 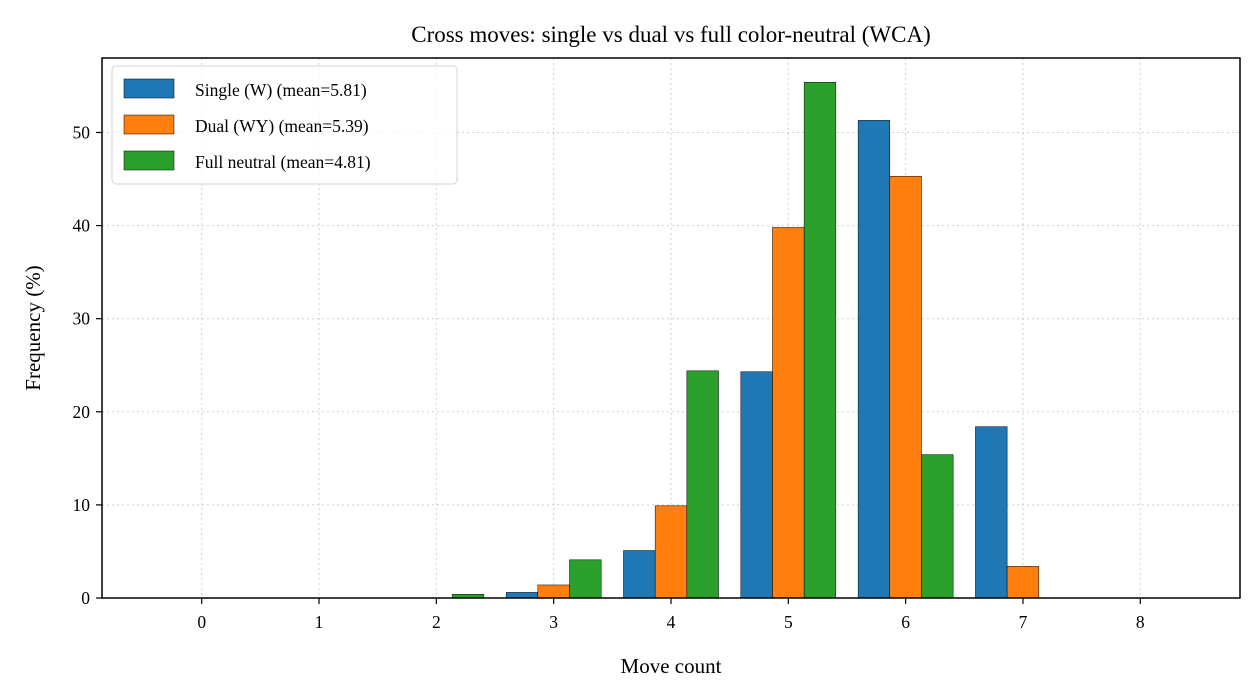 I want to click on legend-label: Single (W) (mean=5.81), so click(x=281, y=90).